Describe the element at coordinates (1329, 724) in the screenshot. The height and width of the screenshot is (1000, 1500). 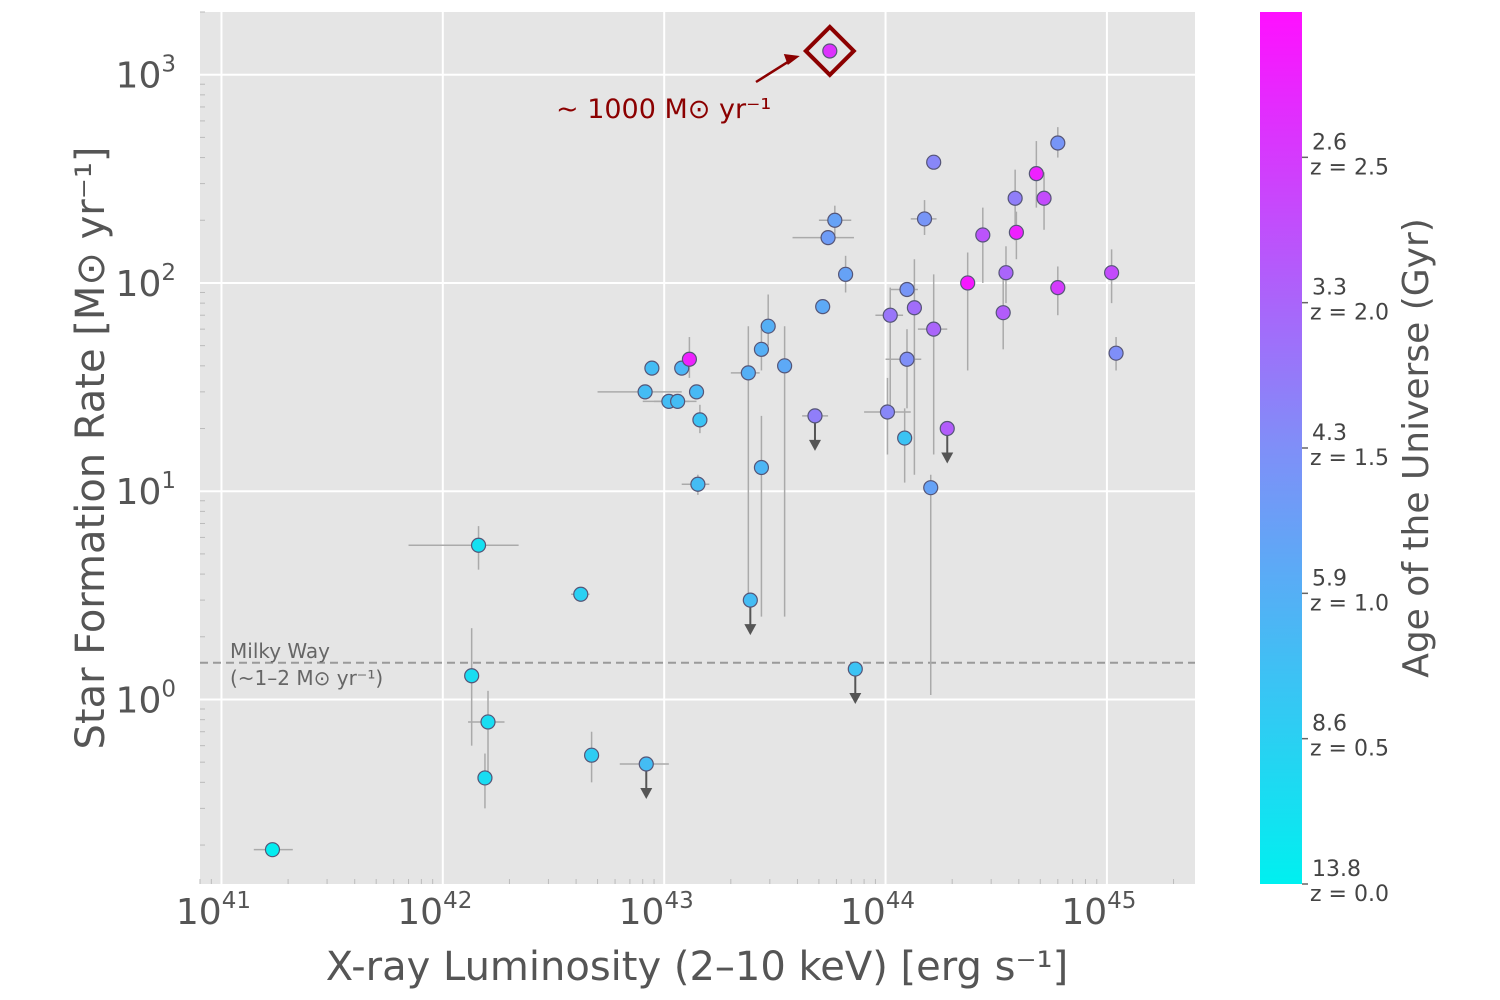
I see `colorbar-age-label: 8.6` at that location.